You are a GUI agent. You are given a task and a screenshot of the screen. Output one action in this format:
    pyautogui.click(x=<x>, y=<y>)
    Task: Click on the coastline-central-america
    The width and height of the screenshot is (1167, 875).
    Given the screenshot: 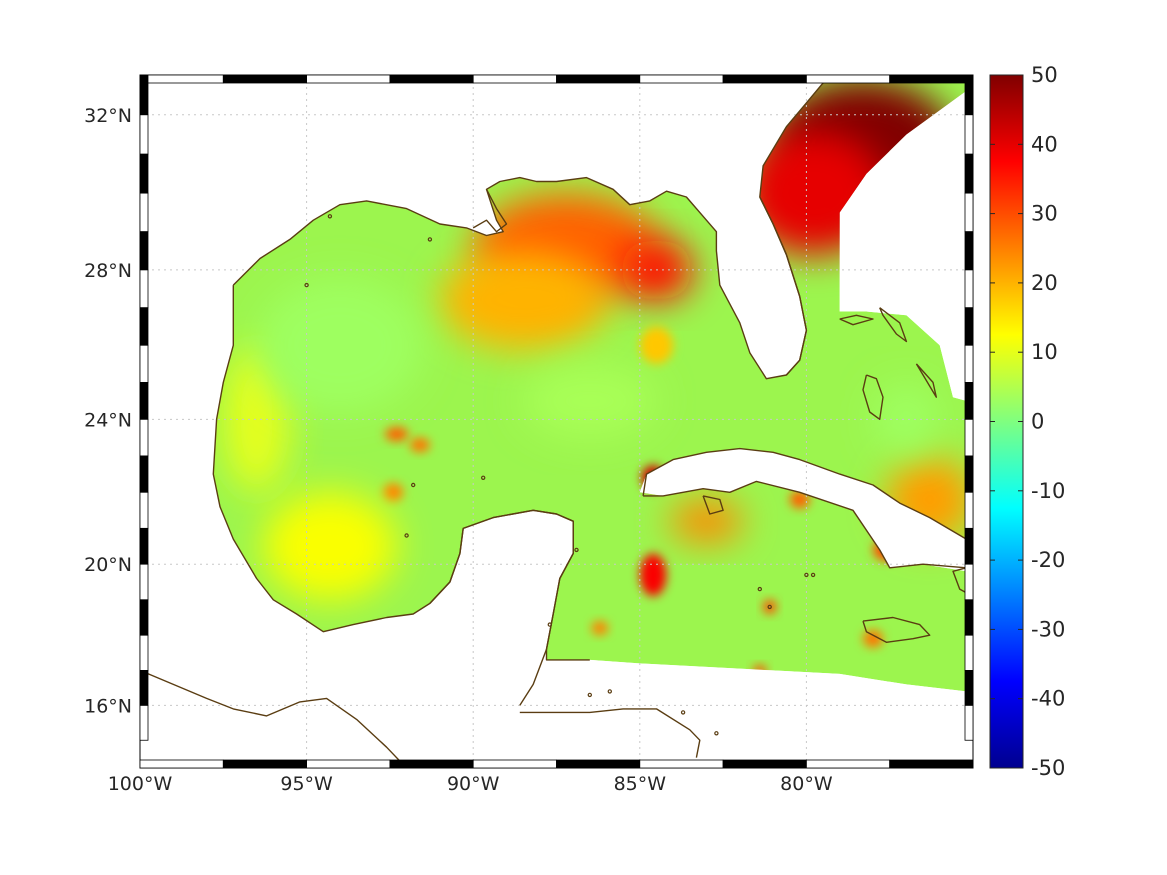 What is the action you would take?
    pyautogui.click(x=270, y=715)
    